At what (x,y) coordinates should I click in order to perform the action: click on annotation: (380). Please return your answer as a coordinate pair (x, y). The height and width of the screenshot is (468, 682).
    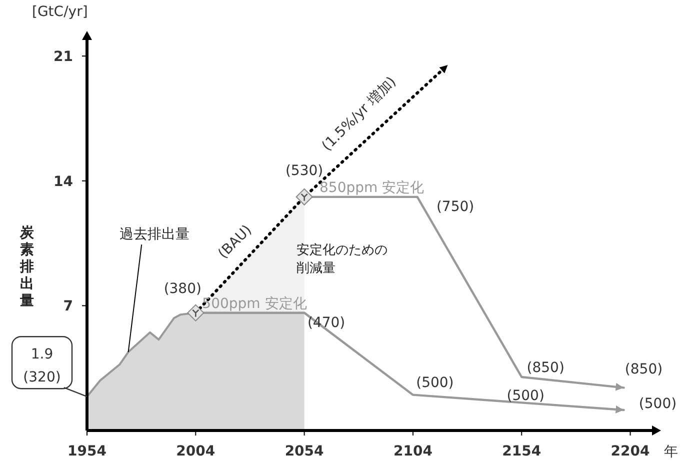
    Looking at the image, I should click on (183, 288).